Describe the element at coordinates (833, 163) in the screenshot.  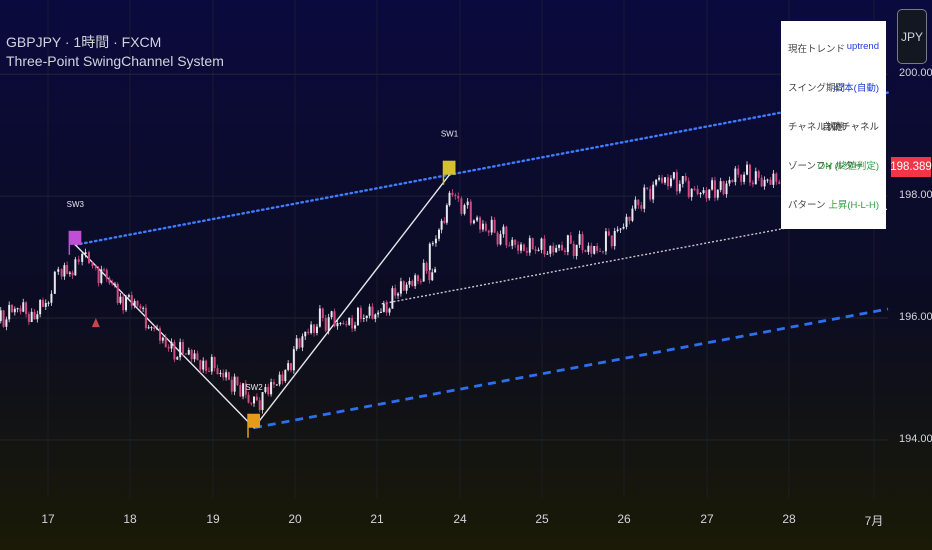
I see `info-row-zone-filter: ゾーンフィルター ON (終値判定)` at that location.